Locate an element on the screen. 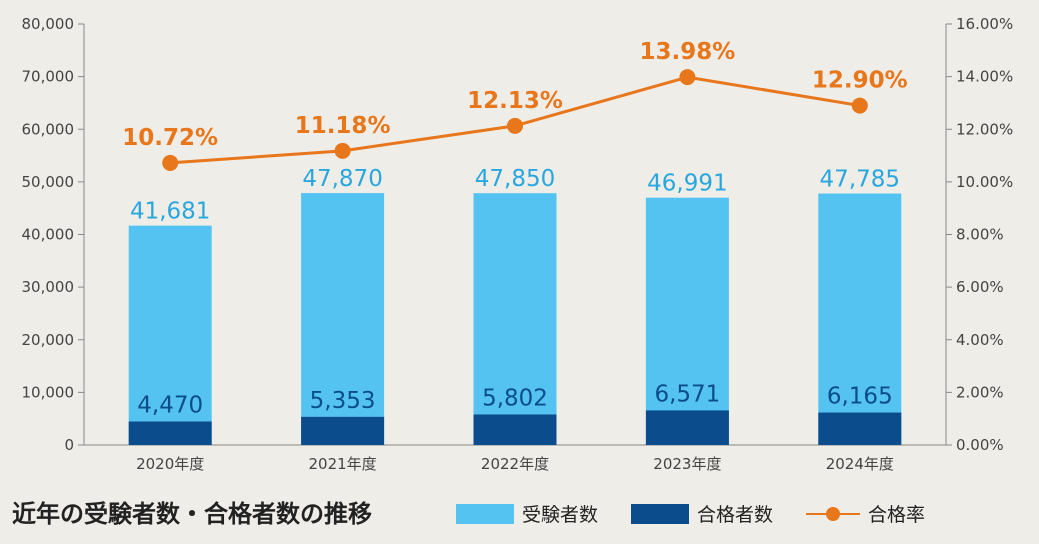 The height and width of the screenshot is (544, 1039). y-tick-label: 60,000 is located at coordinates (48, 129).